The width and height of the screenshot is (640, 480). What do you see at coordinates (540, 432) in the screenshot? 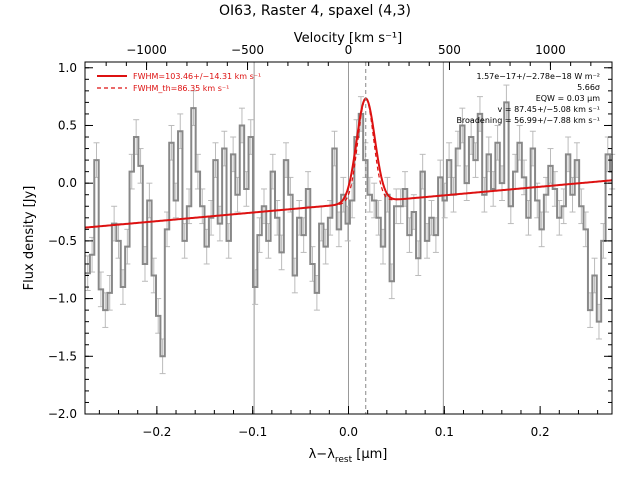
I see `x-tick-label: 0.2` at bounding box center [540, 432].